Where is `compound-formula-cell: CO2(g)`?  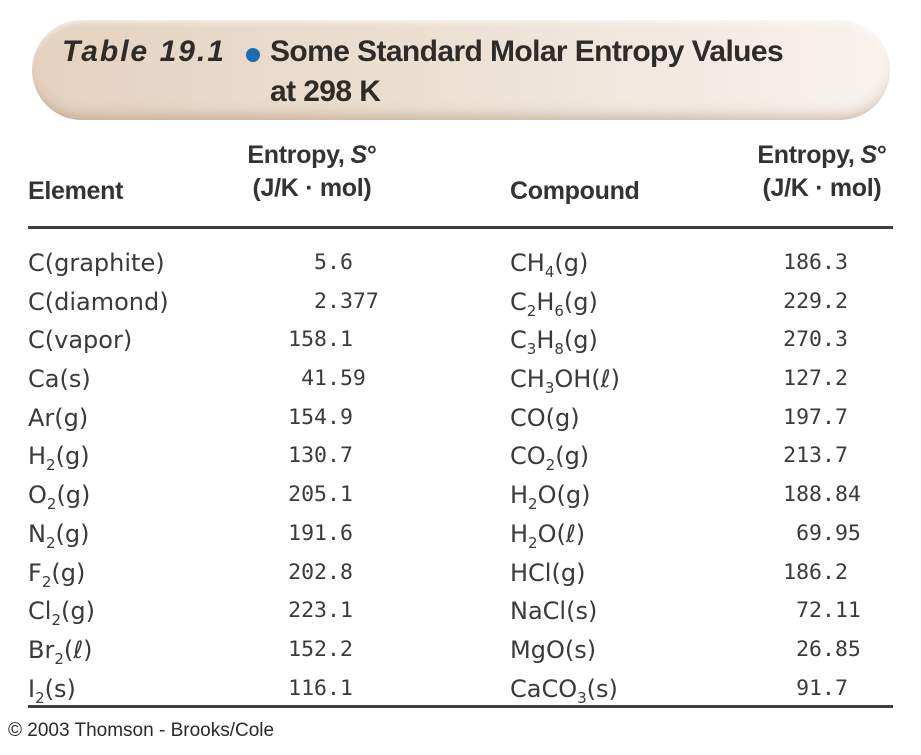 compound-formula-cell: CO2(g) is located at coordinates (550, 458).